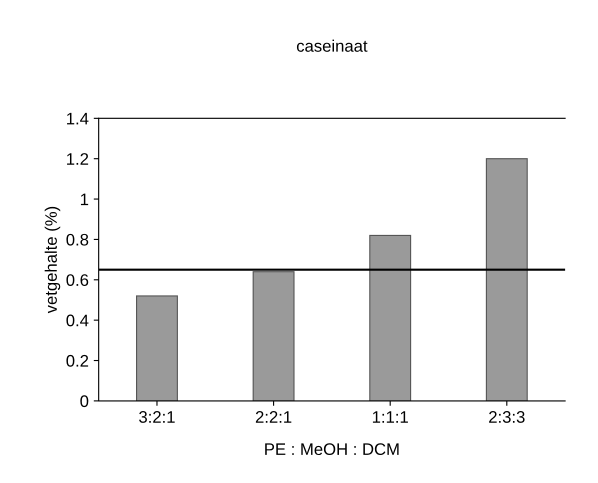 The image size is (598, 483). I want to click on y-tick-label: 0.4, so click(77, 320).